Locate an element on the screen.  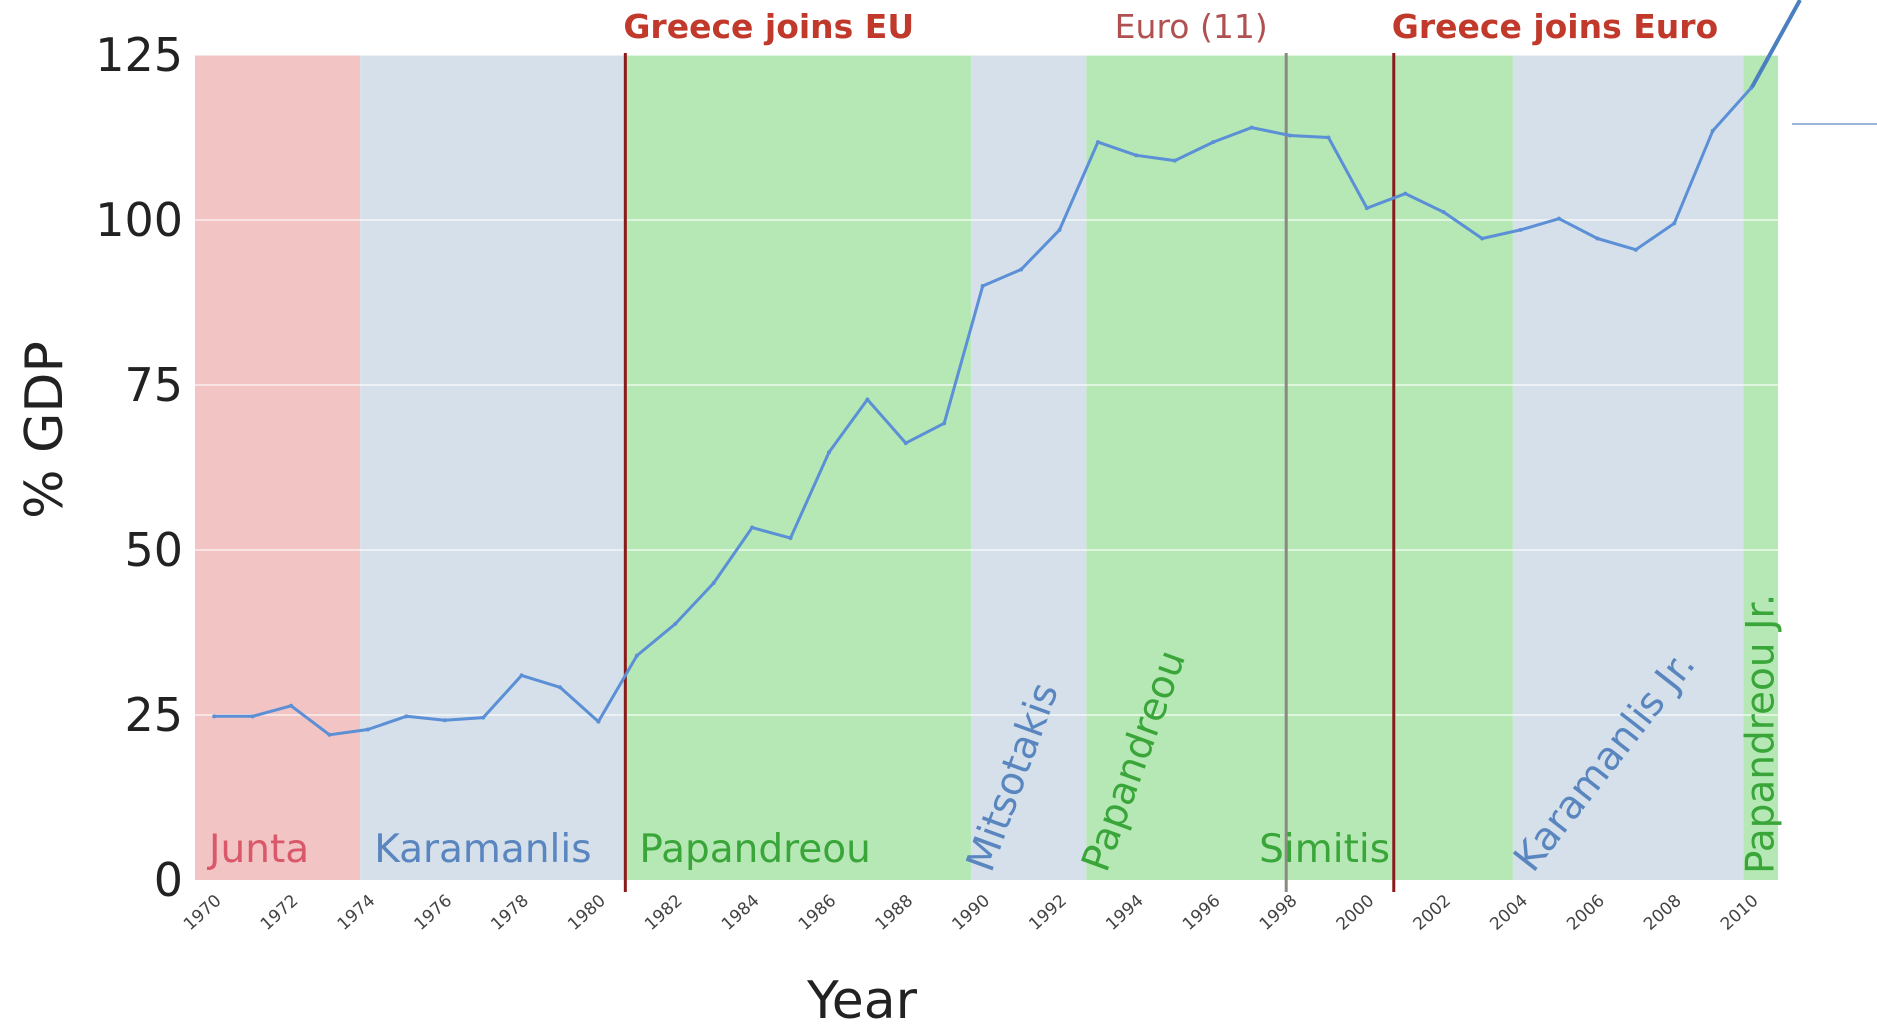
x-tick-label-4: 1978 is located at coordinates (510, 913).